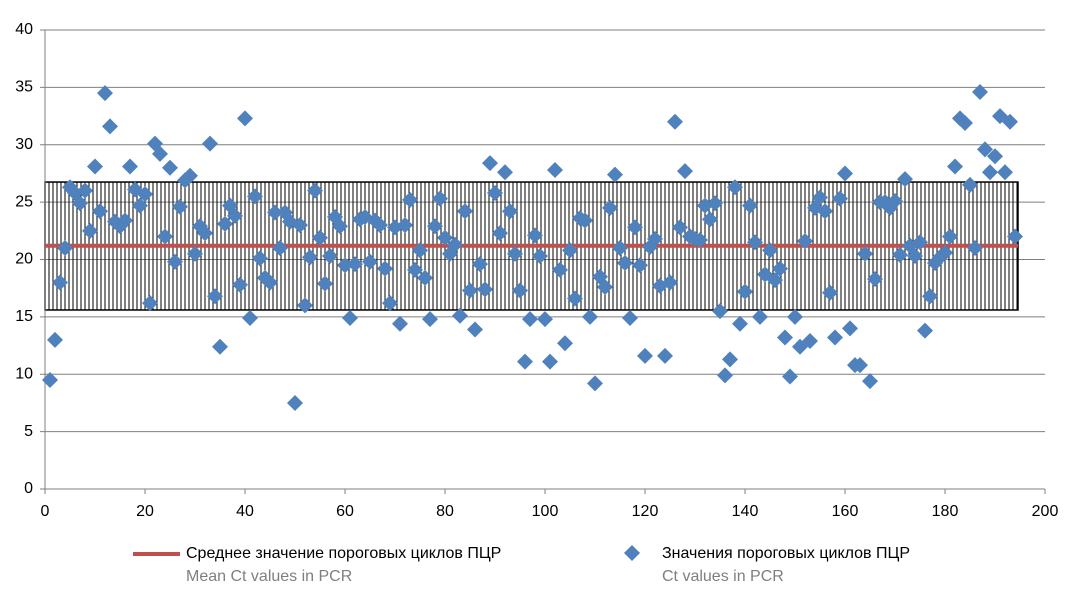  I want to click on x-tick-label: 20, so click(145, 511).